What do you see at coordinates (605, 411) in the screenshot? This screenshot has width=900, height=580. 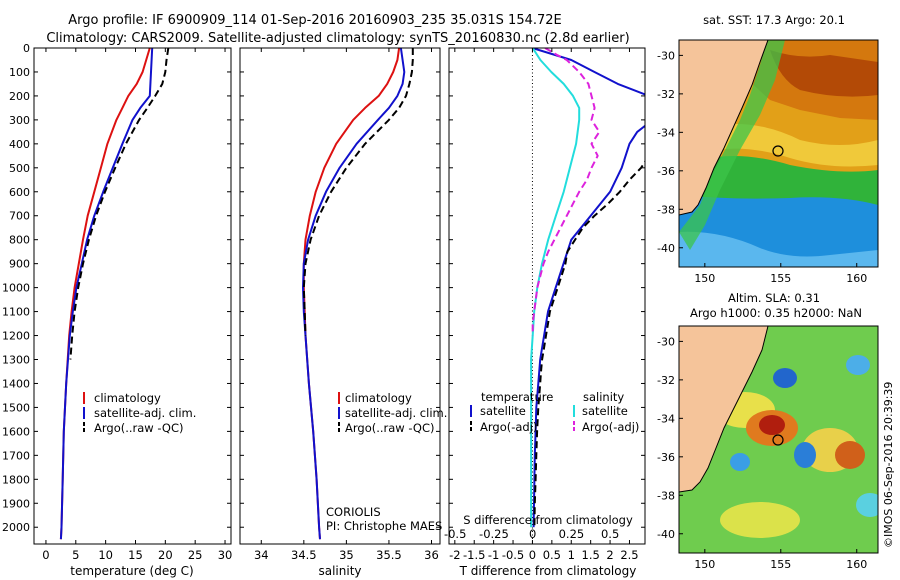 I see `legend-s-satellite-label: satellite` at bounding box center [605, 411].